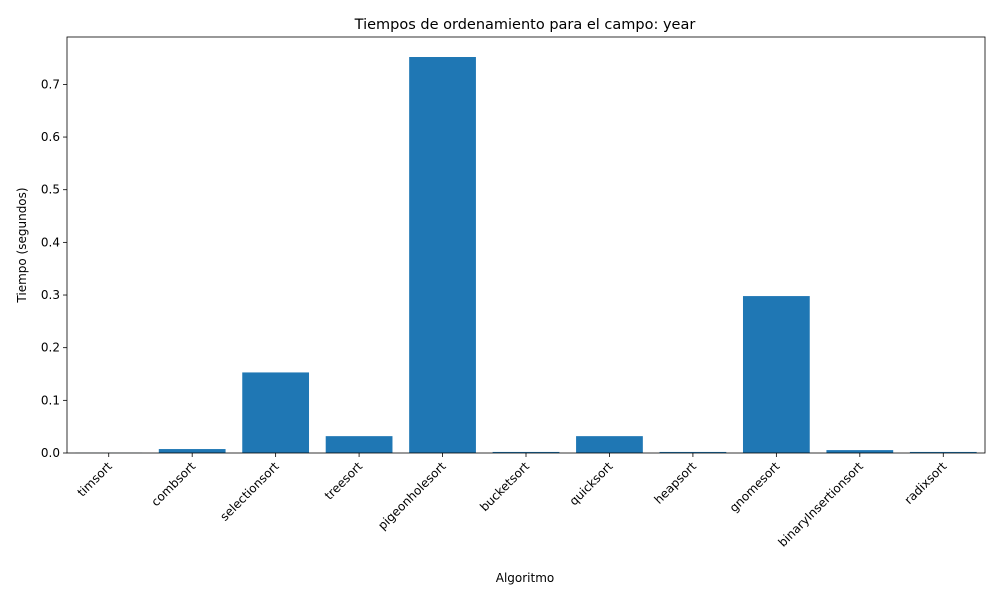 Image resolution: width=1000 pixels, height=600 pixels. What do you see at coordinates (50, 242) in the screenshot?
I see `y-tick-label: 0.4` at bounding box center [50, 242].